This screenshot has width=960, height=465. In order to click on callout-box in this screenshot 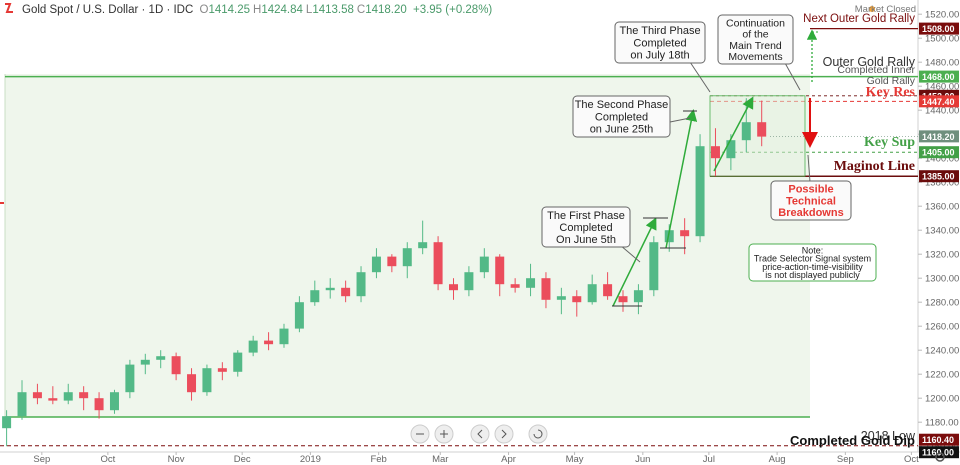, I will do `click(660, 42)`.